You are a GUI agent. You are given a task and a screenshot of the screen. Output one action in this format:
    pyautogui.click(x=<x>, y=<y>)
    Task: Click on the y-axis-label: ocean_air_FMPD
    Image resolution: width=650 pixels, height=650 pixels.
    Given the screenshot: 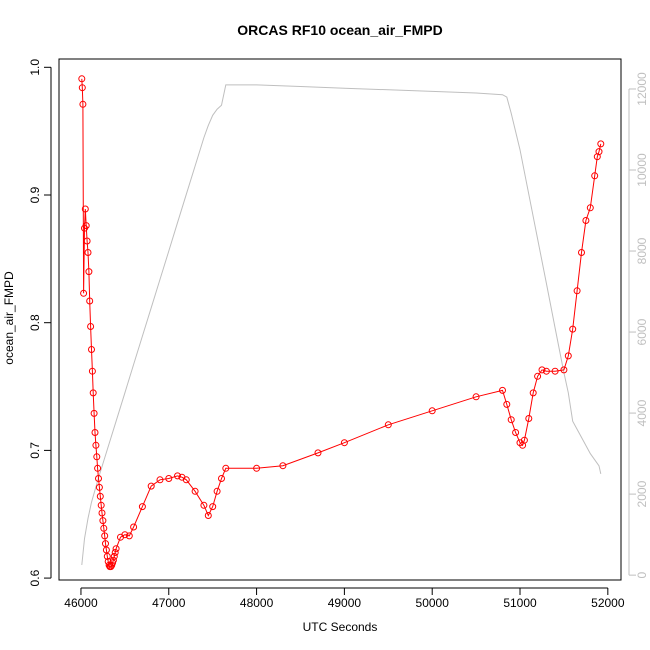 What is the action you would take?
    pyautogui.click(x=9, y=318)
    